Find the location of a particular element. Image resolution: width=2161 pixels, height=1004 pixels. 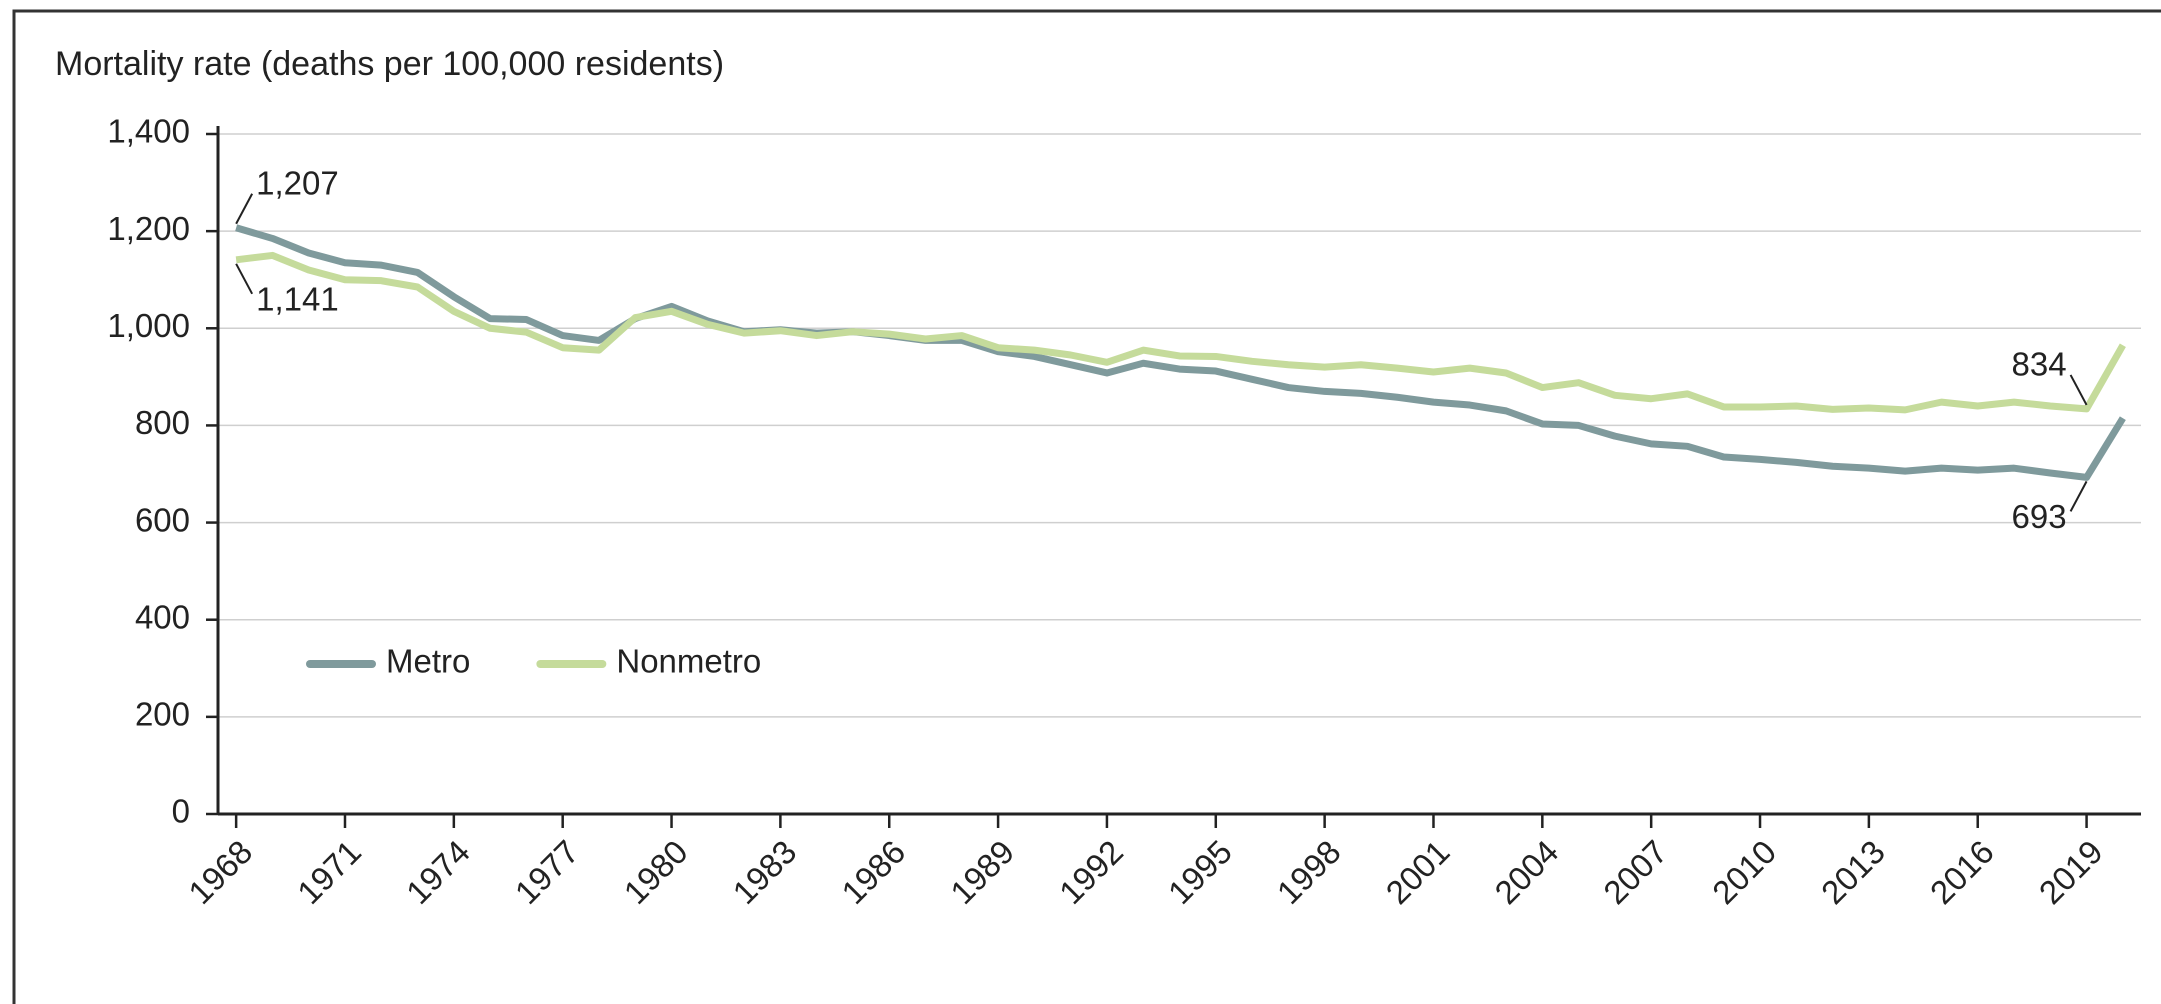

x-tick-label: 1977 is located at coordinates (547, 872).